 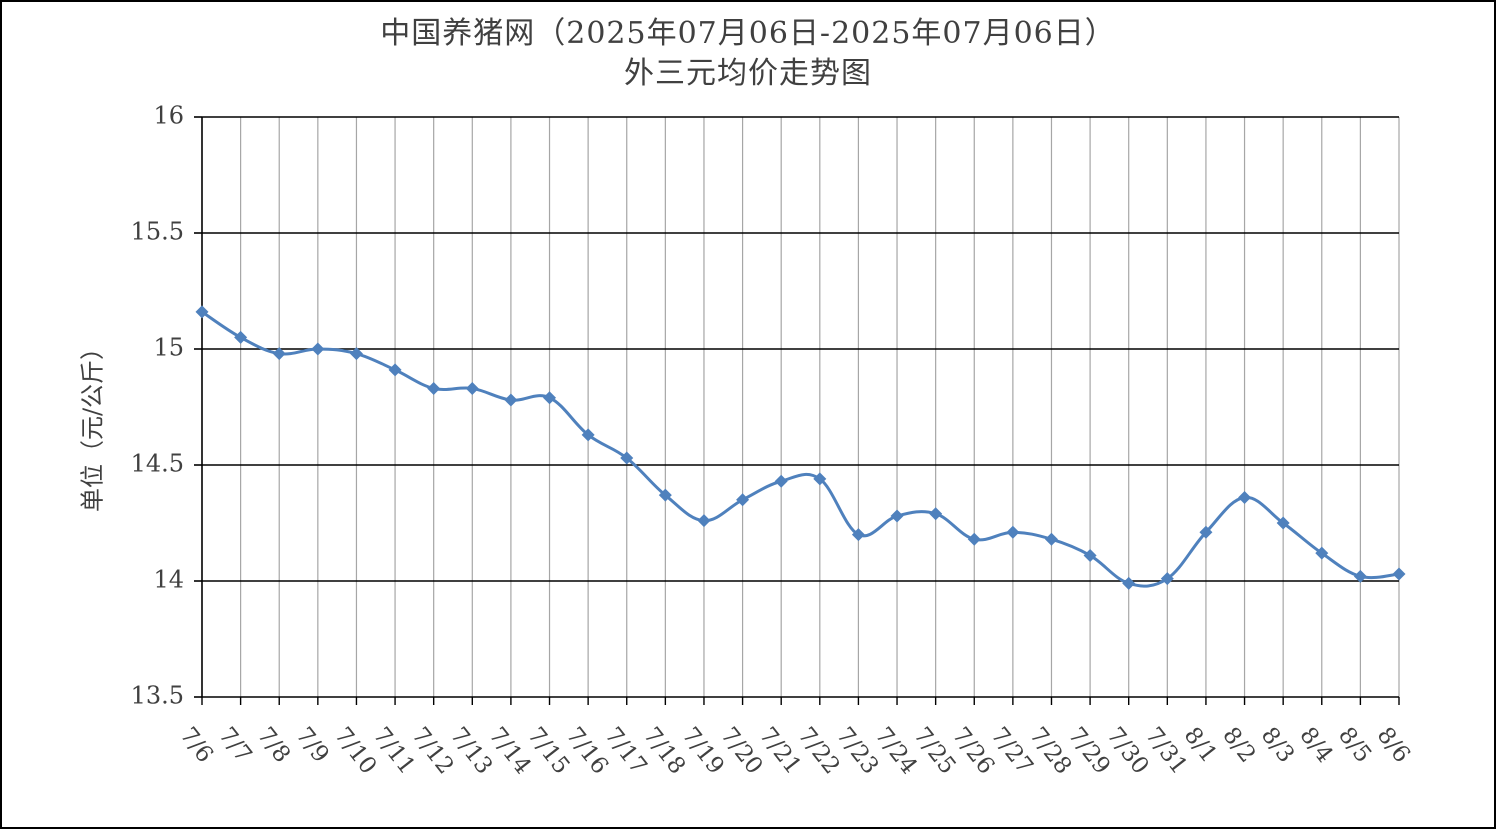 I want to click on x-tick-label: 7/9, so click(x=312, y=745).